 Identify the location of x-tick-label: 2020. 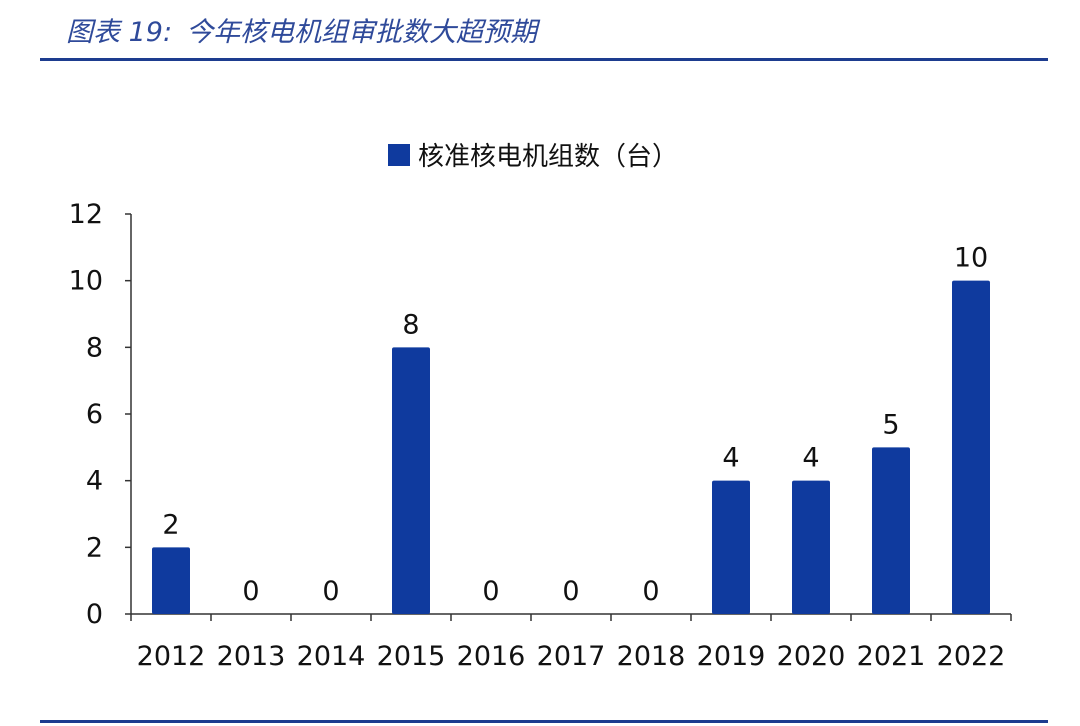
(811, 656).